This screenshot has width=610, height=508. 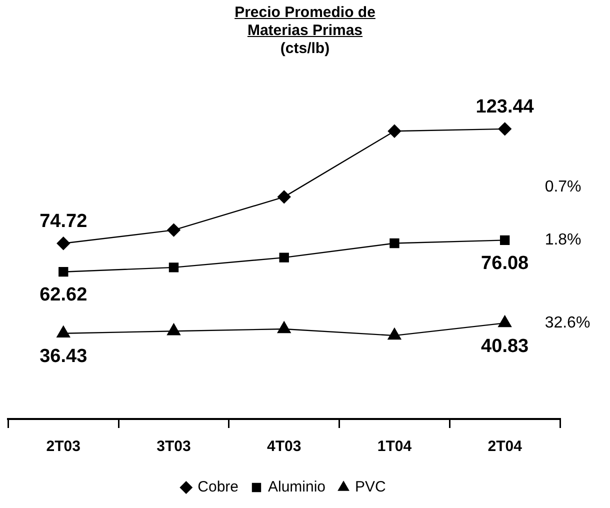 What do you see at coordinates (567, 323) in the screenshot?
I see `annotation: 32.6%` at bounding box center [567, 323].